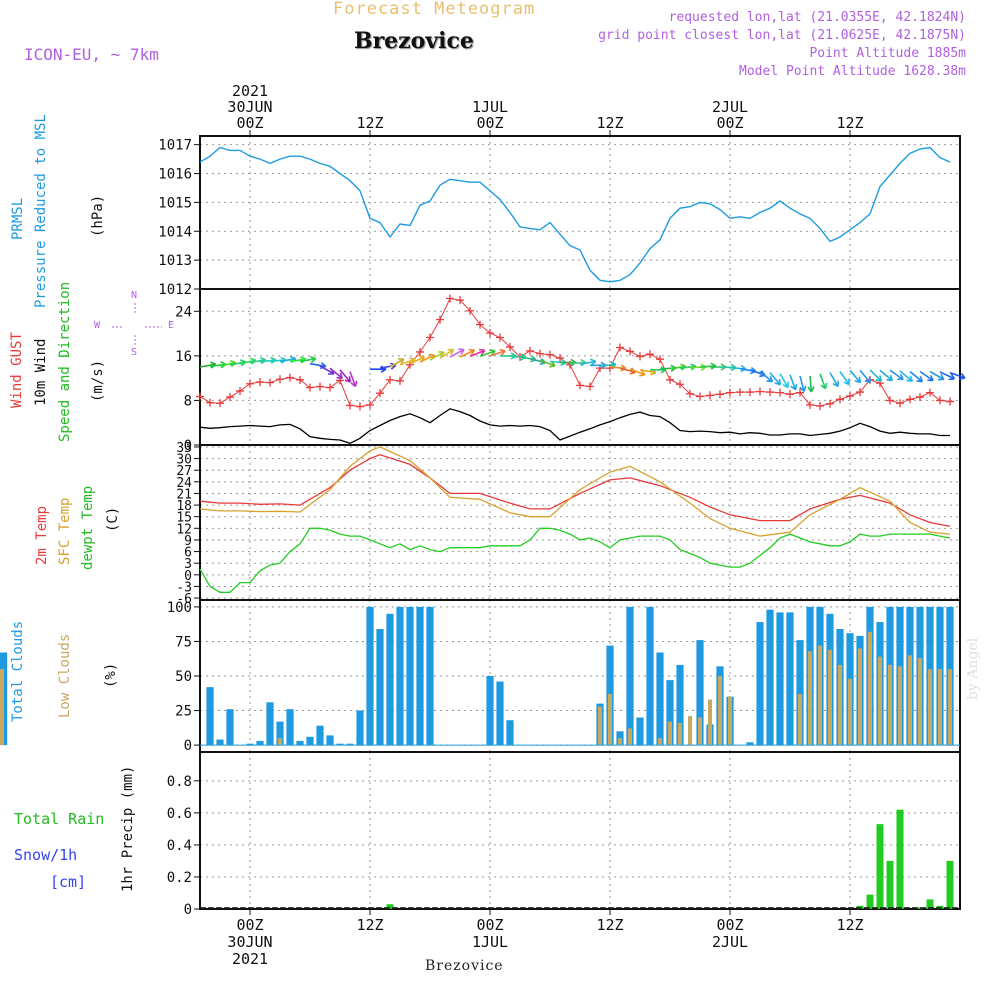 Image resolution: width=1000 pixels, height=1000 pixels. What do you see at coordinates (184, 448) in the screenshot?
I see `y-tick-label: 33` at bounding box center [184, 448].